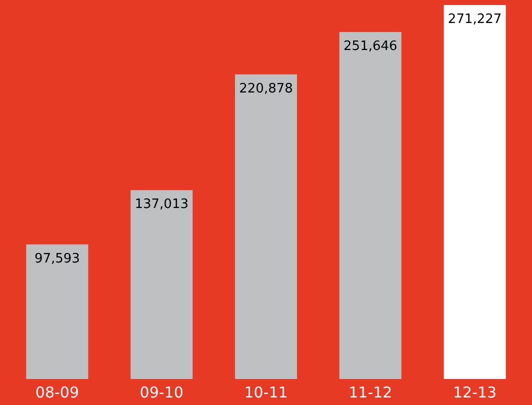  What do you see at coordinates (266, 88) in the screenshot?
I see `data-label: 220,878` at bounding box center [266, 88].